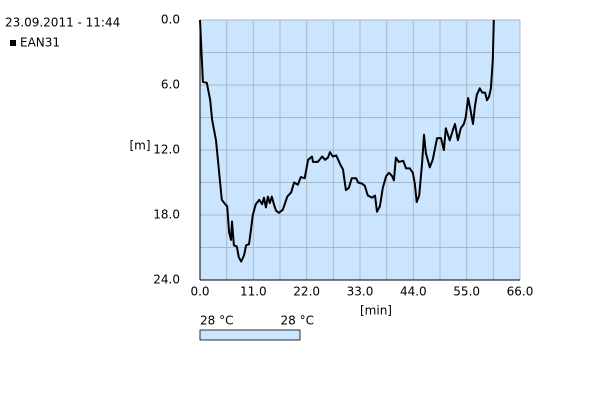 This screenshot has height=400, width=600. Describe the element at coordinates (297, 321) in the screenshot. I see `temperature-max: 28 °C` at that location.